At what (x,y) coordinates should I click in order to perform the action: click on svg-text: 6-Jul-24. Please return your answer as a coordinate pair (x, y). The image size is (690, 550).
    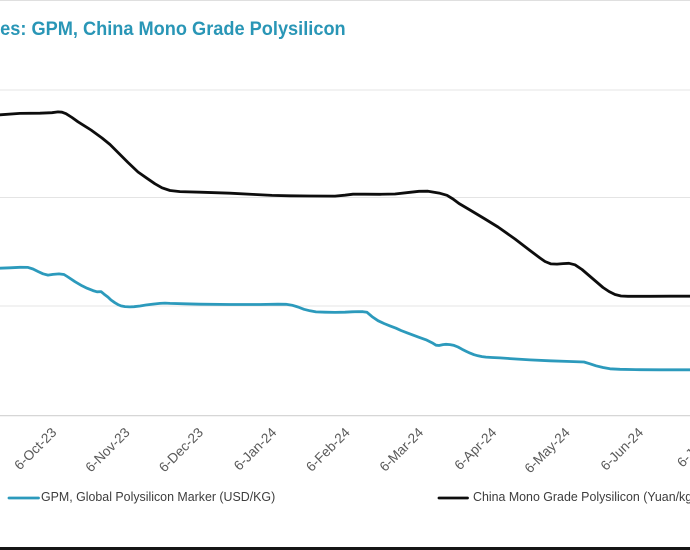
    Looking at the image, I should click on (682, 448).